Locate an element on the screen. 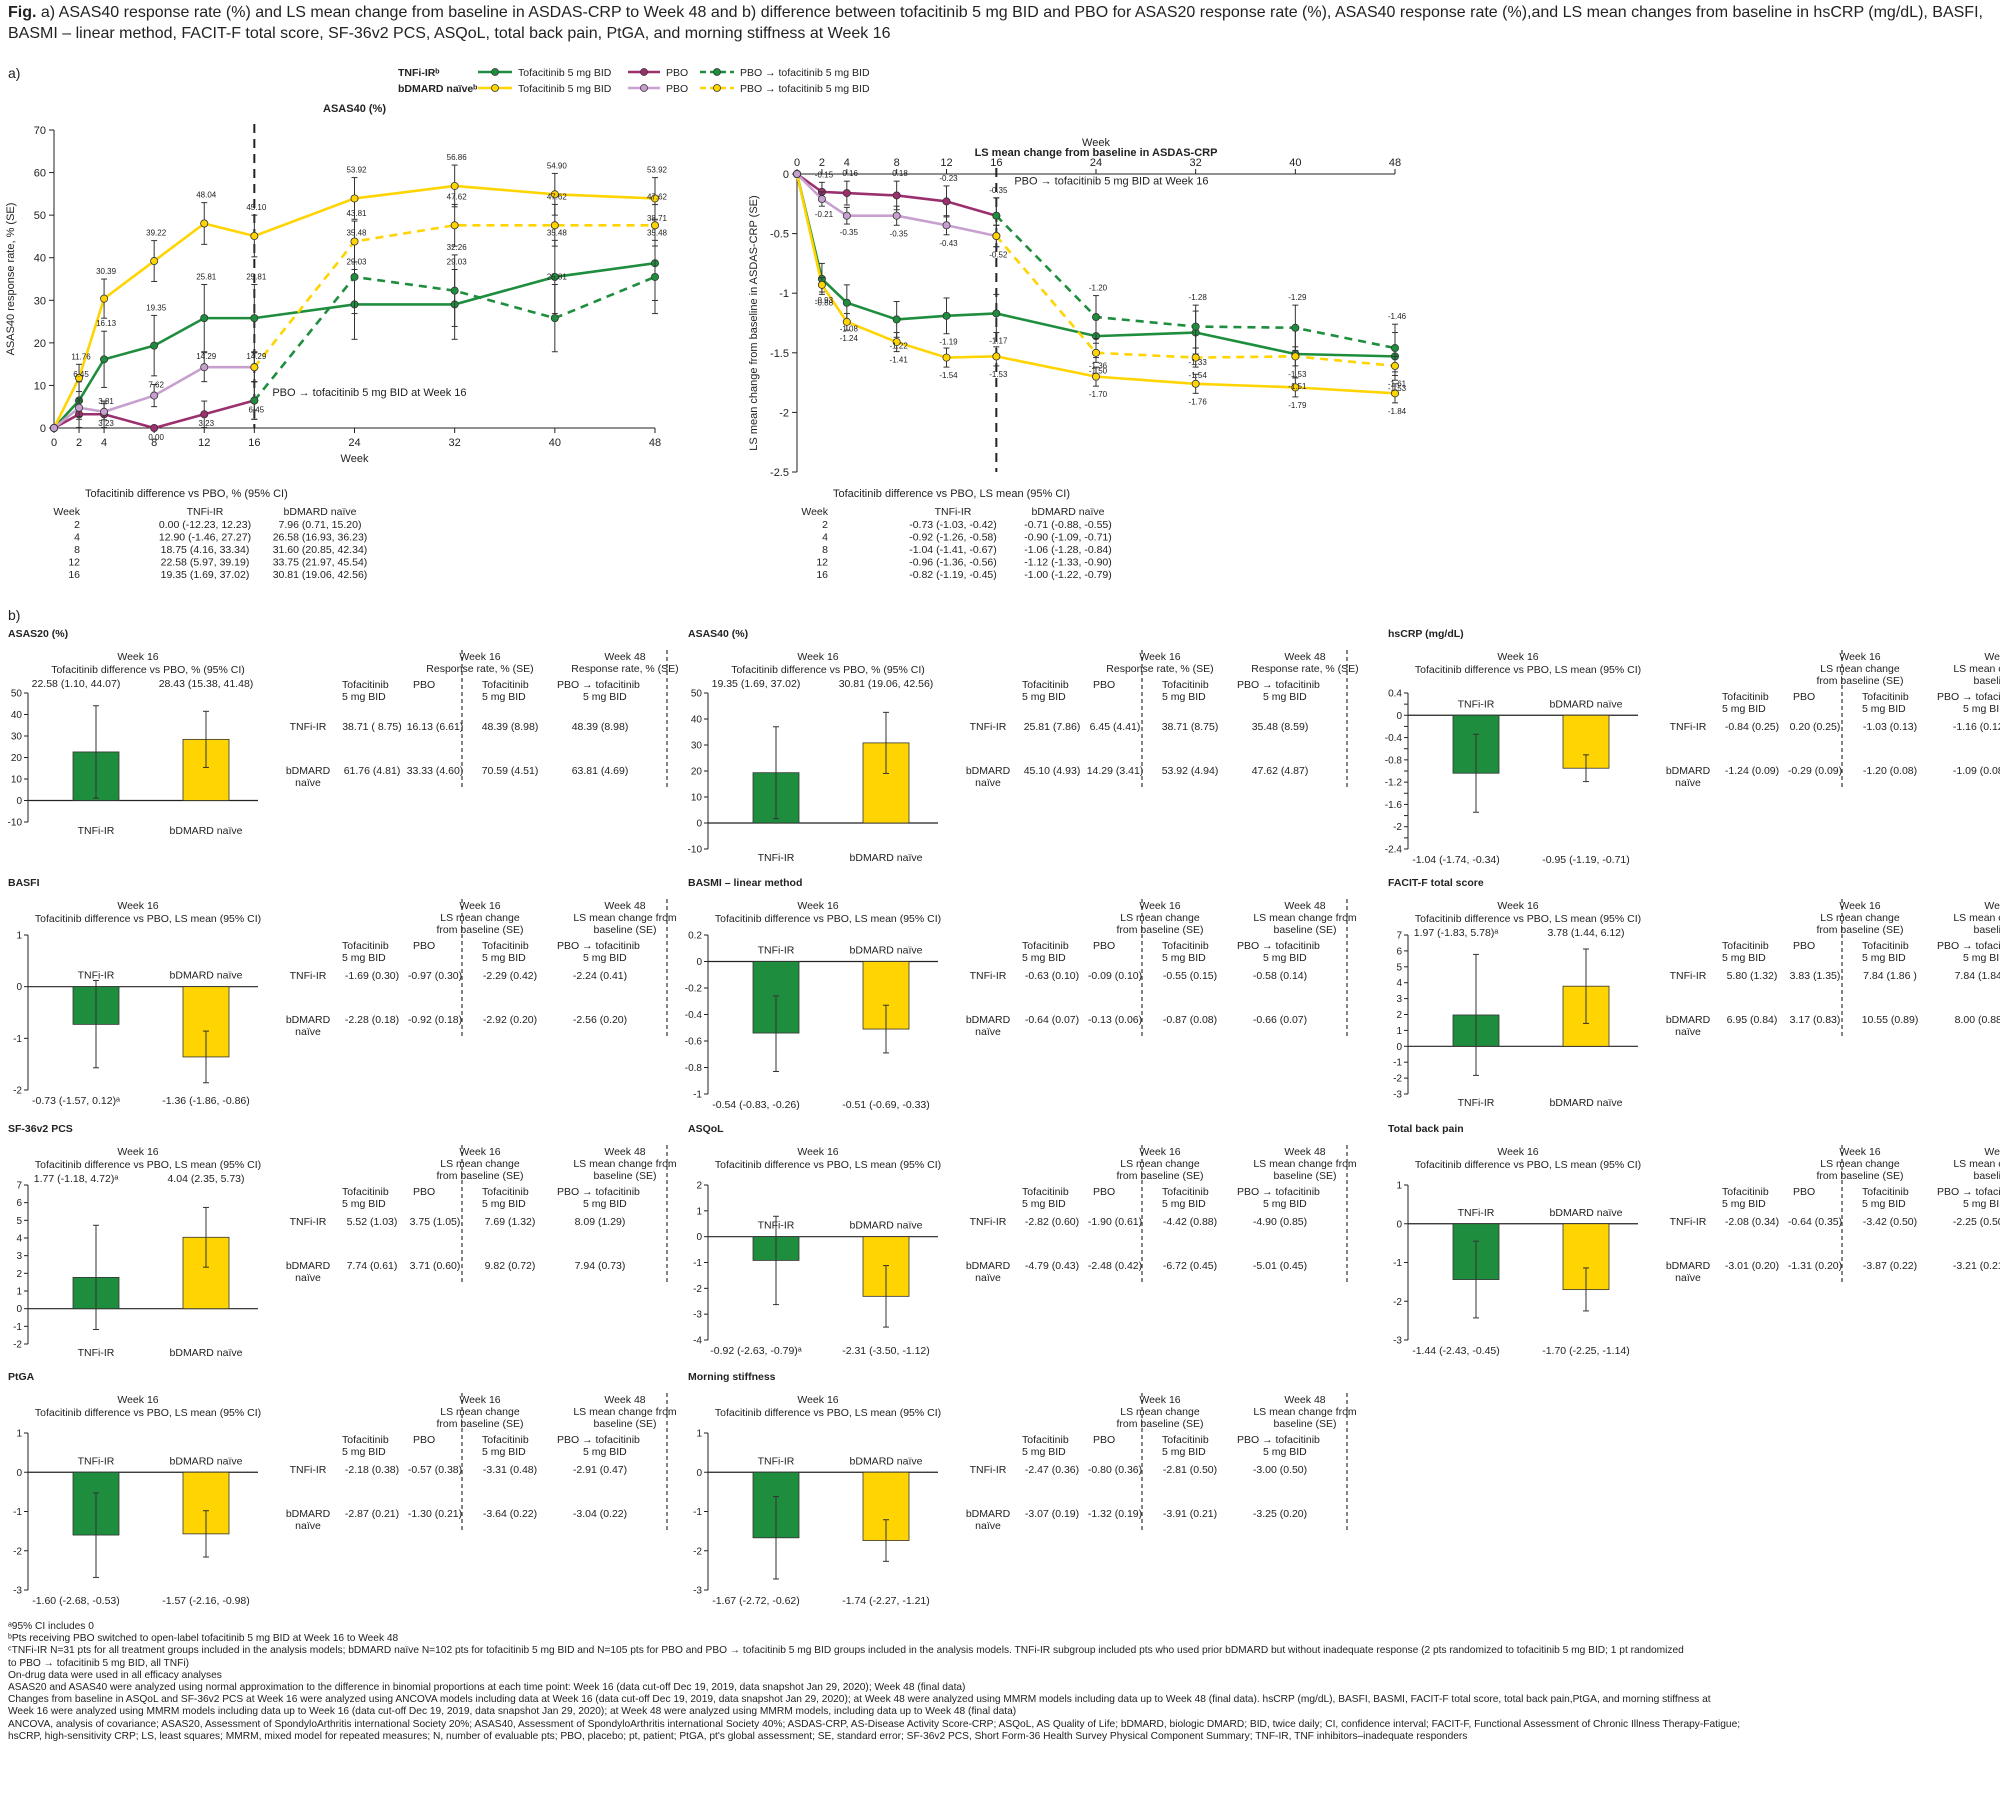  y-tick-label: -10 is located at coordinates (695, 850).